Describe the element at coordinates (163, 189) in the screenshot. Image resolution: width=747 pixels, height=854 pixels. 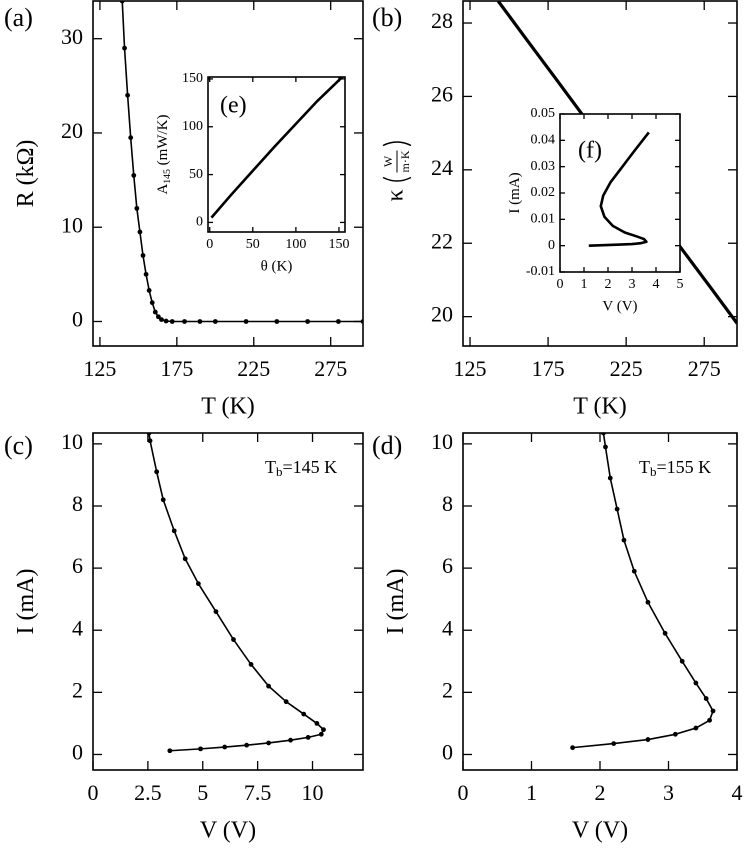
I see `y-axis-label-main: A` at that location.